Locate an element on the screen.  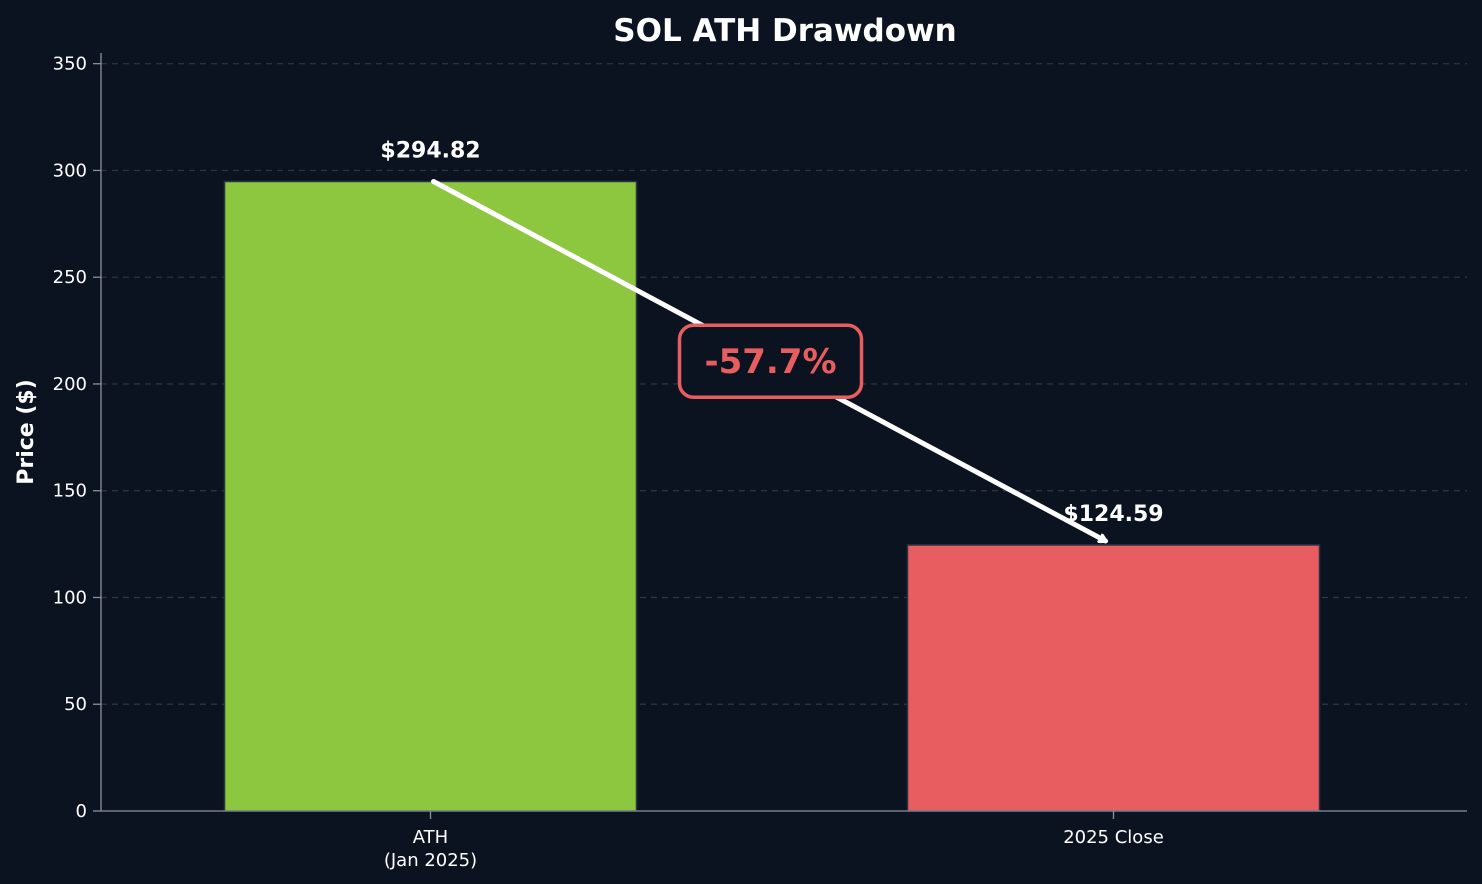
y-ticks: 0 50 100 150 200 250 300 350 is located at coordinates (77, 438).